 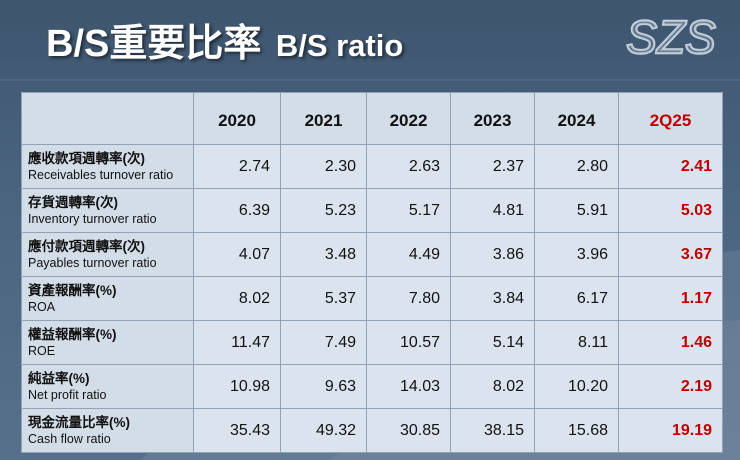 What do you see at coordinates (92, 218) in the screenshot?
I see `row-label-en: Inventory turnover ratio` at bounding box center [92, 218].